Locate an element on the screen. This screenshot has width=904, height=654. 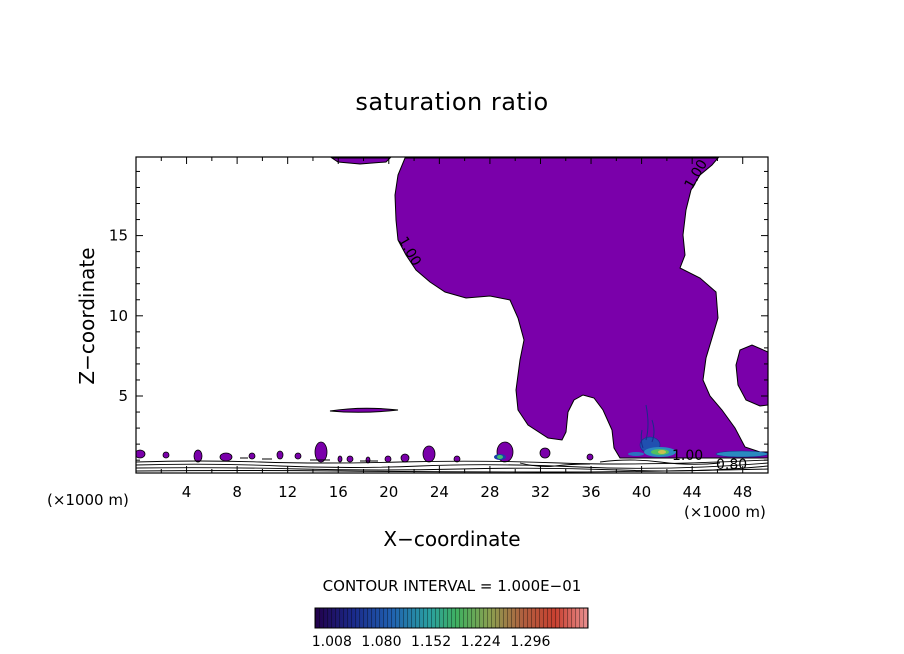
contour-fill-right-blob is located at coordinates (751, 375).